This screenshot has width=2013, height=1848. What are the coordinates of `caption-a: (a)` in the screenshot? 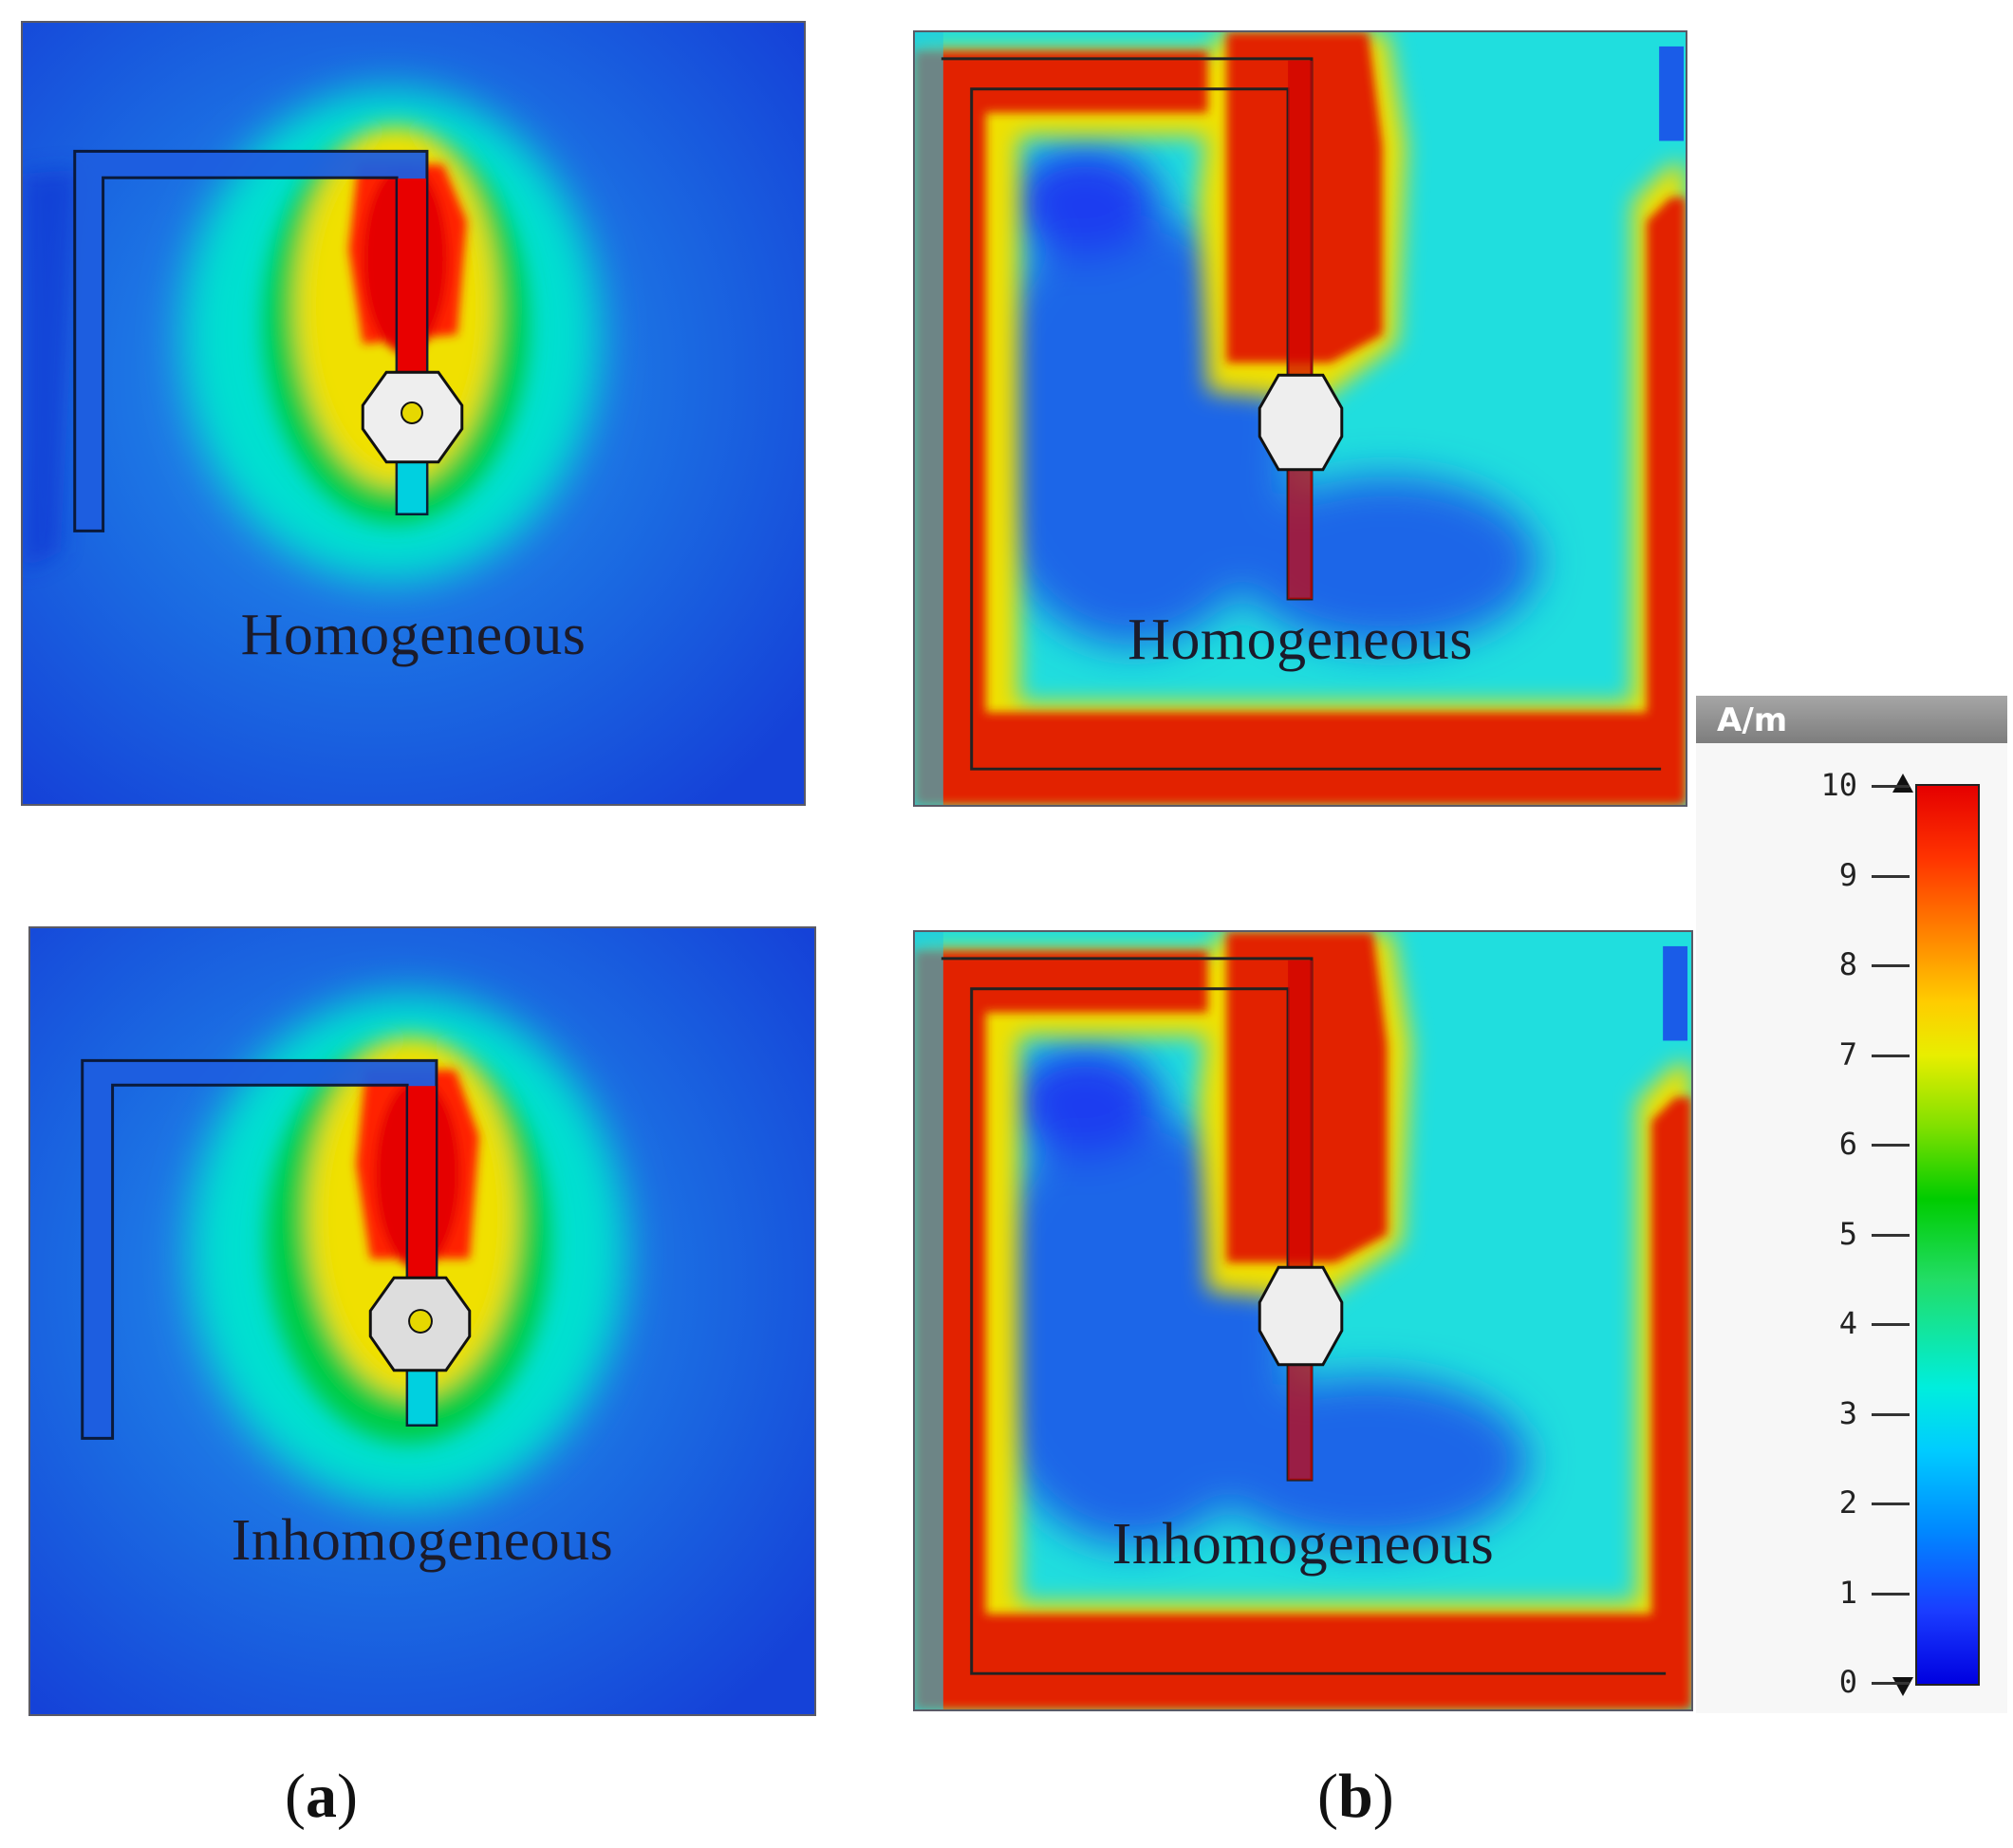 It's located at (321, 1797).